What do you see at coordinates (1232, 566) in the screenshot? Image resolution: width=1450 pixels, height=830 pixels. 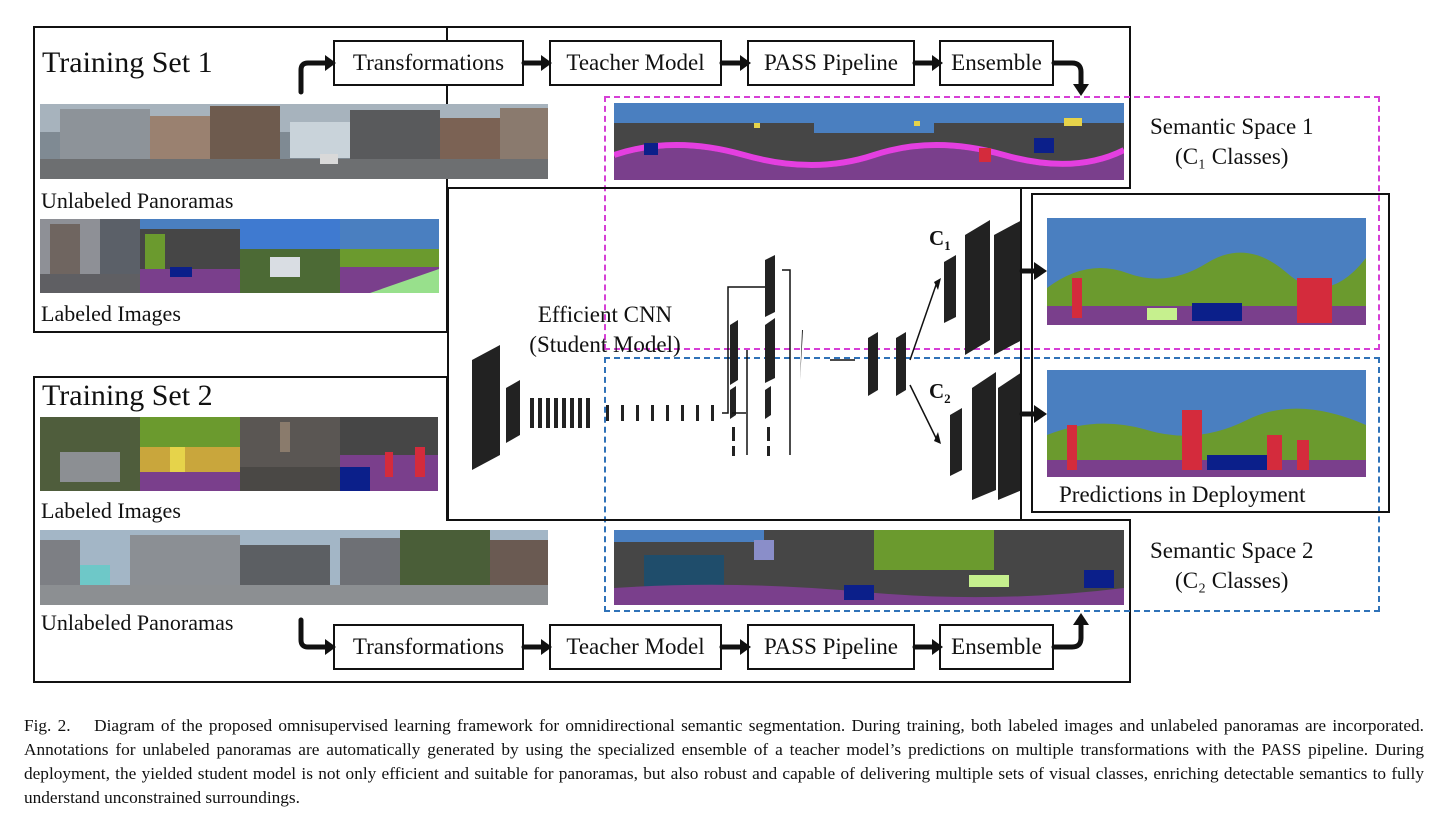 I see `semantic-space-2-label: Semantic Space 2 (C₂ Classes)` at bounding box center [1232, 566].